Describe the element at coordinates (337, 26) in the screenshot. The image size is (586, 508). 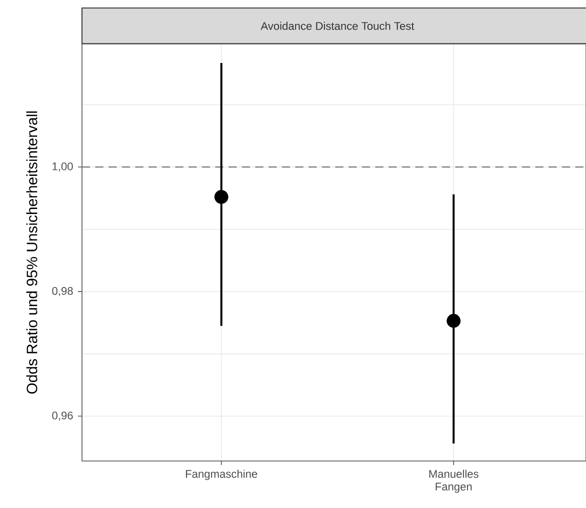
I see `chart-title: Avoidance Distance Touch Test` at that location.